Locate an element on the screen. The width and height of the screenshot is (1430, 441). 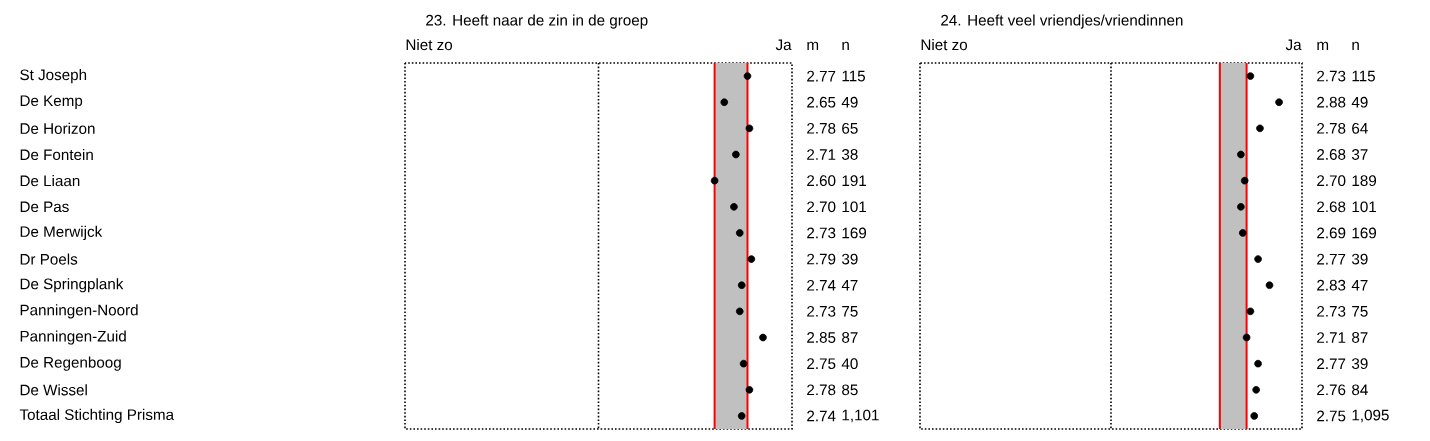
data-label: 2.69 is located at coordinates (1331, 233).